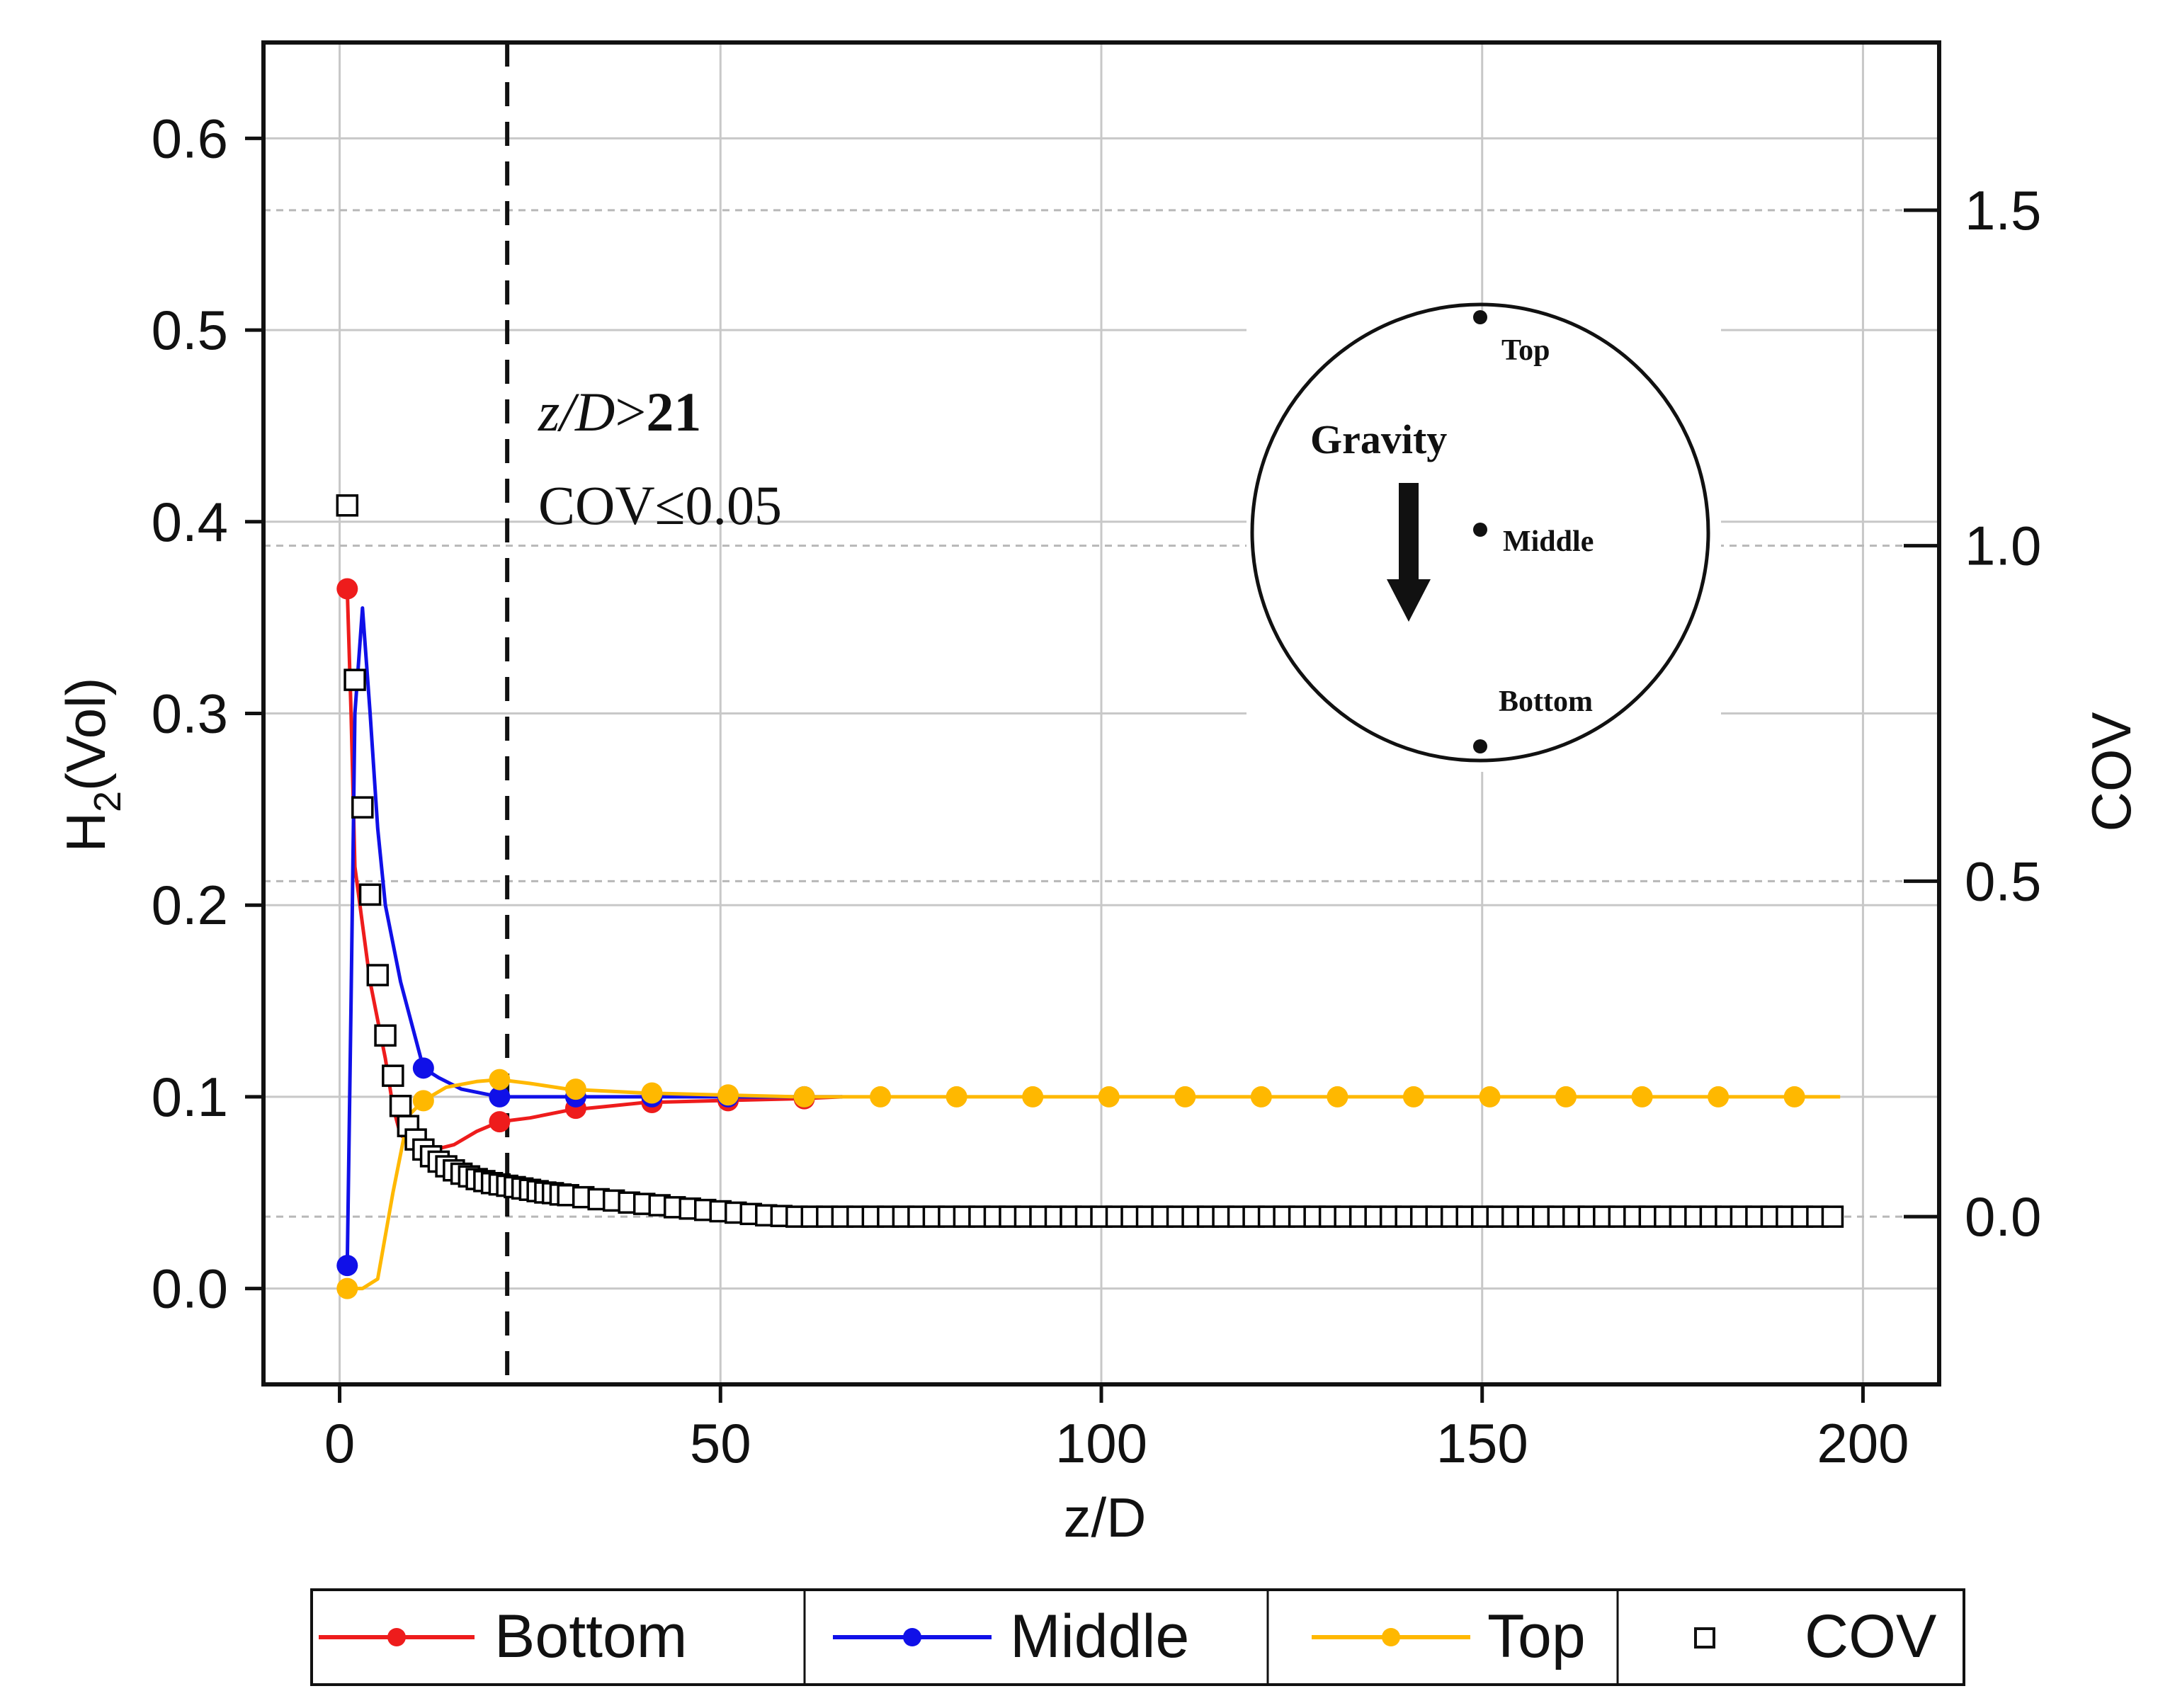 Image resolution: width=2158 pixels, height=1708 pixels. I want to click on y-tick-label: 0.3, so click(190, 714).